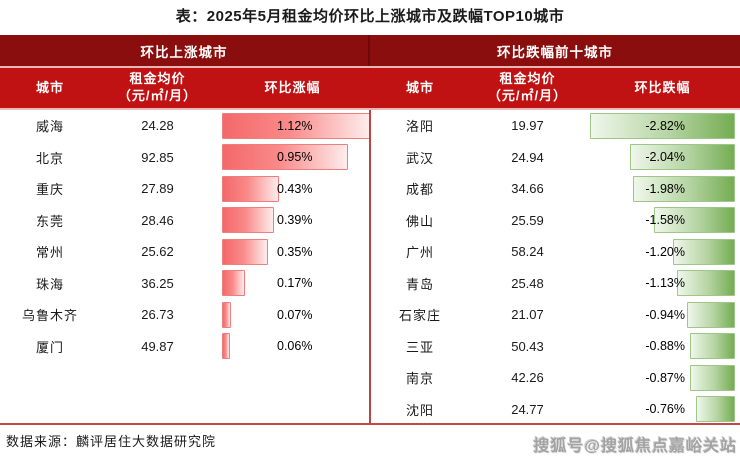 The image size is (740, 457). What do you see at coordinates (527, 220) in the screenshot?
I see `price-cell: 25.59` at bounding box center [527, 220].